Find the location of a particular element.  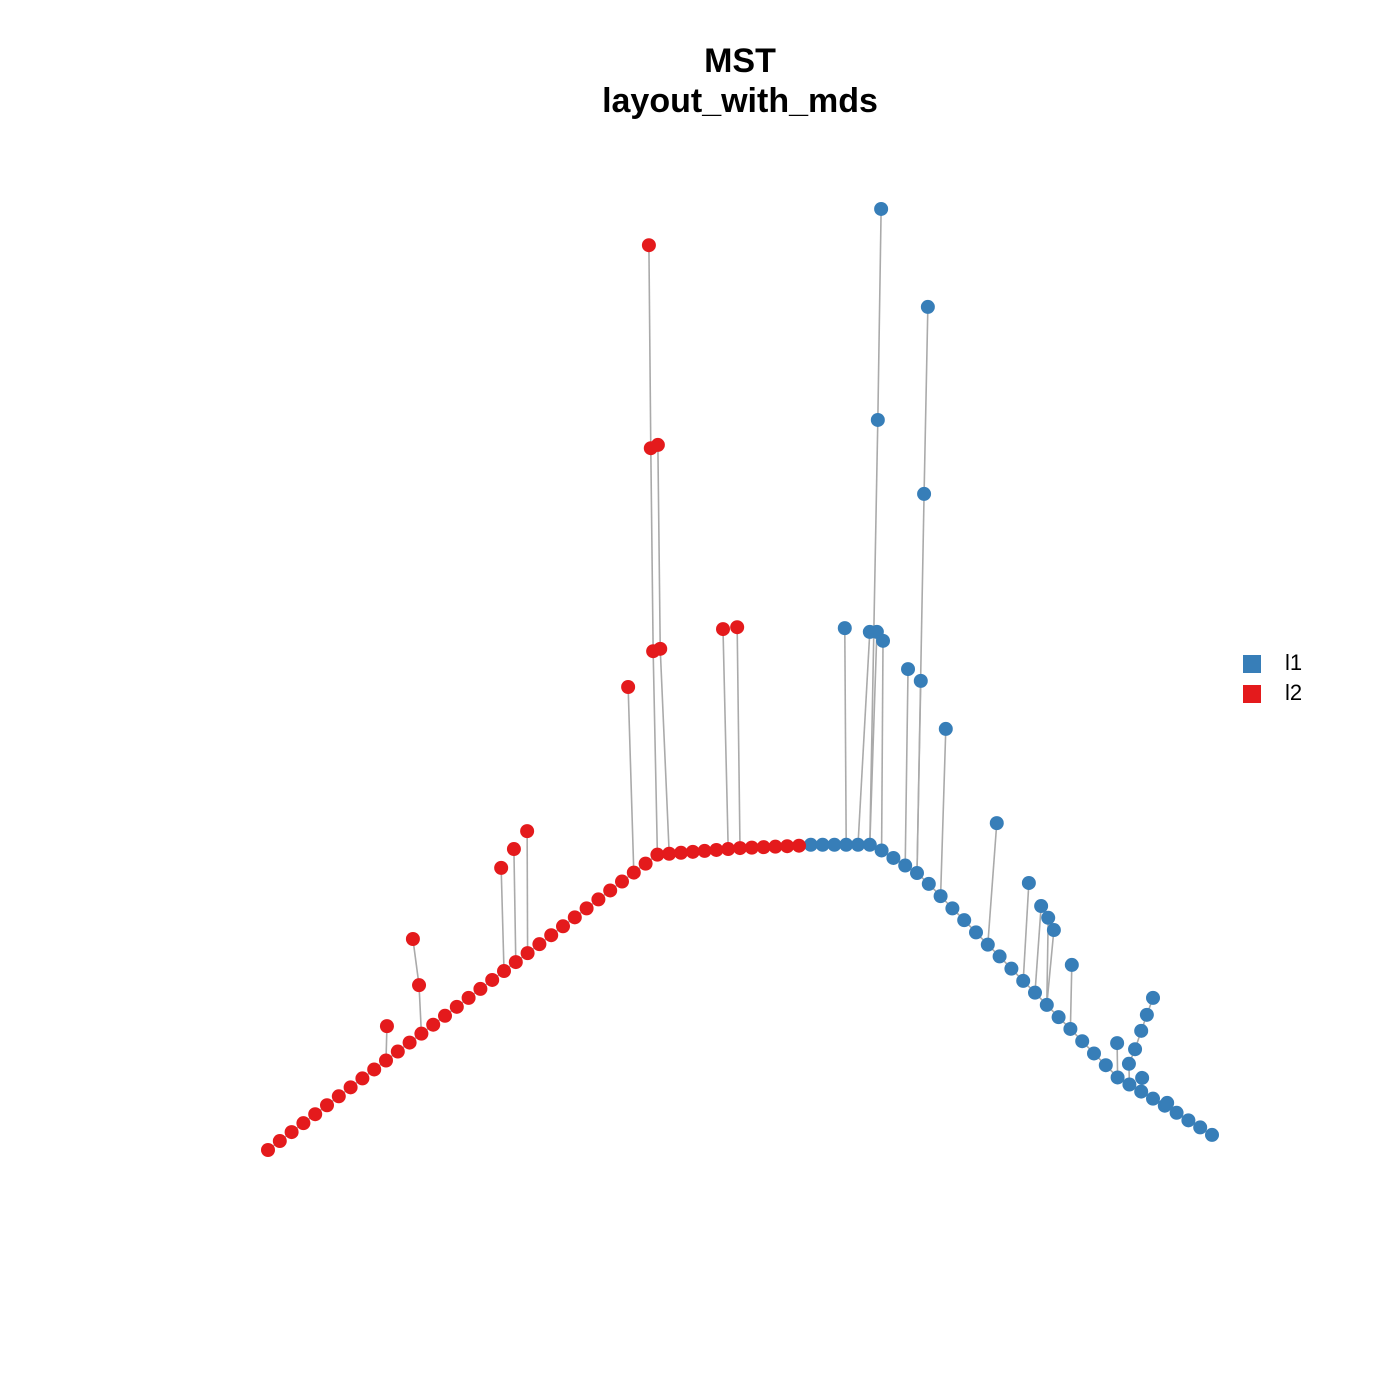

chart-subtitle: layout_with_mds is located at coordinates (740, 101).